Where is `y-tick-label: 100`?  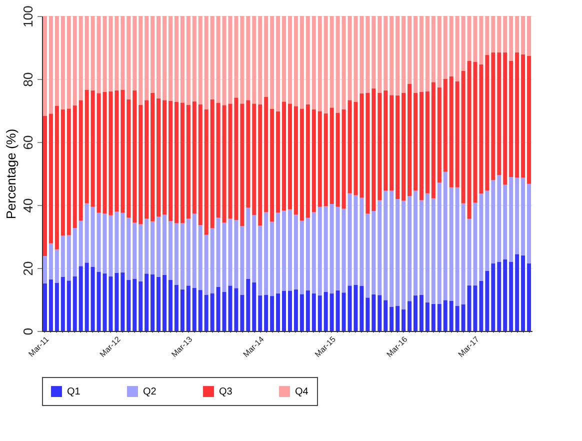
y-tick-label: 100 is located at coordinates (28, 17).